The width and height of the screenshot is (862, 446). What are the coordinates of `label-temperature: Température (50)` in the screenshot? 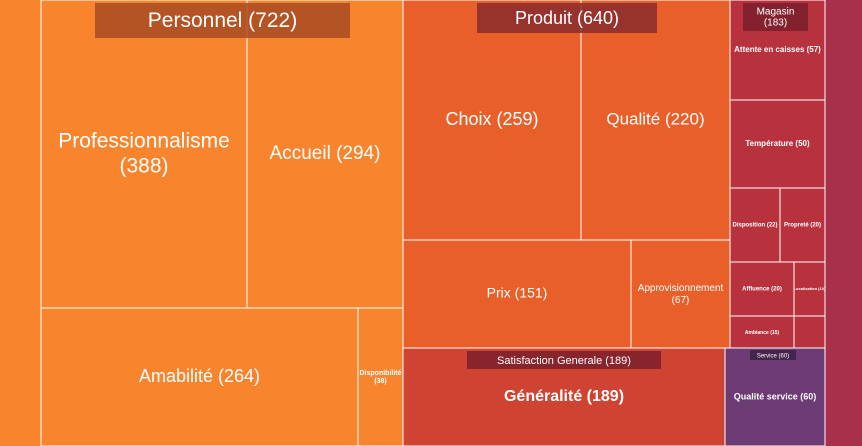 It's located at (777, 143).